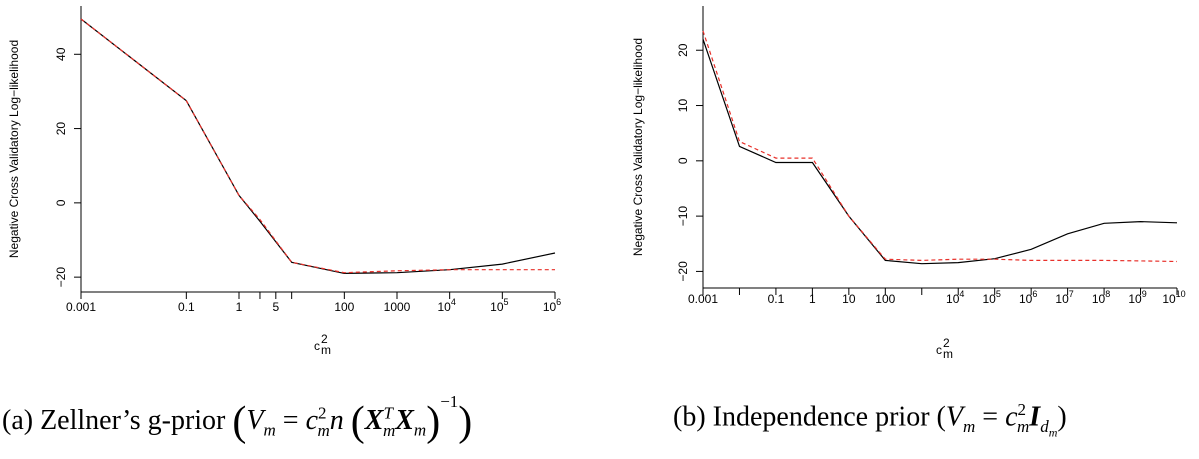 This screenshot has height=459, width=1199. I want to click on panel-a-x-tick-label: 0.1, so click(186, 307).